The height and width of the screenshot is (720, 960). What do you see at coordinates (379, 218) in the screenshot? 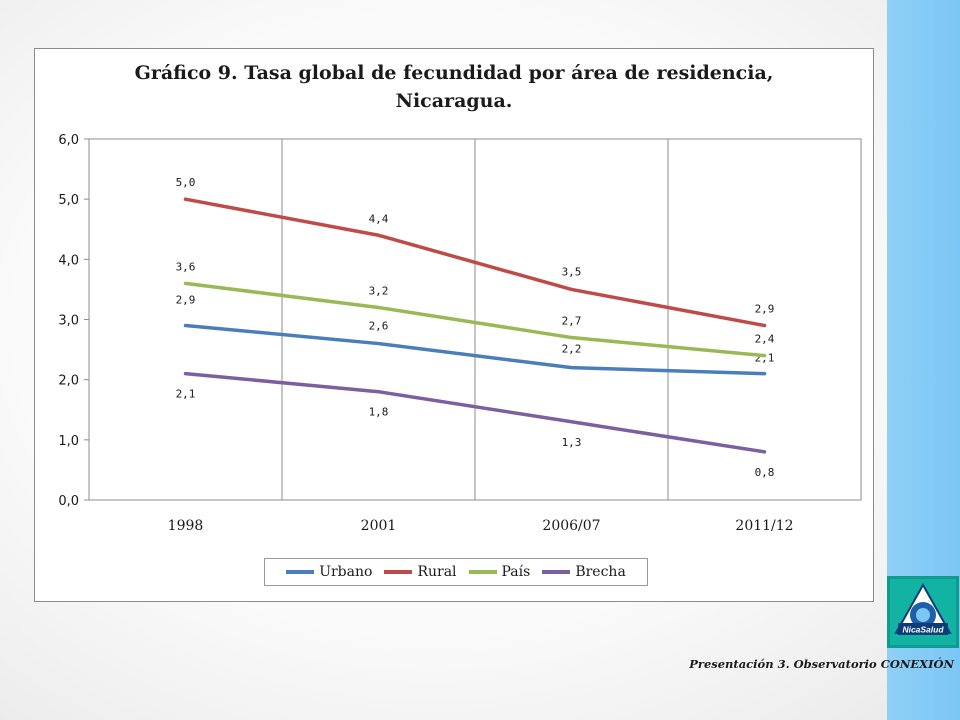
I see `data-label-rural: 4,4` at bounding box center [379, 218].